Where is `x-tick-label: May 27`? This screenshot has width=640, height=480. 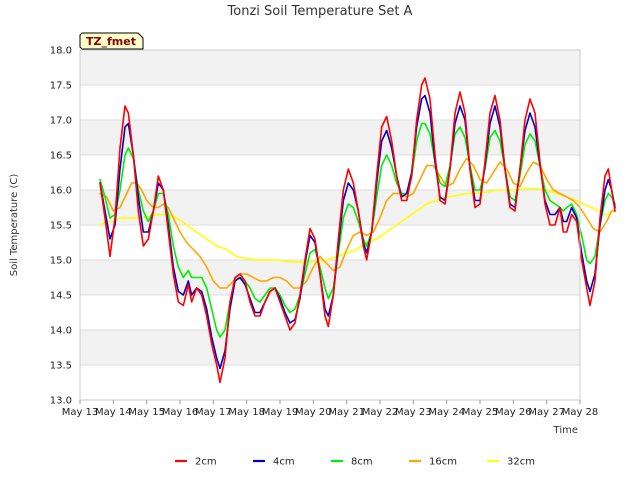 x-tick-label: May 27 is located at coordinates (546, 412).